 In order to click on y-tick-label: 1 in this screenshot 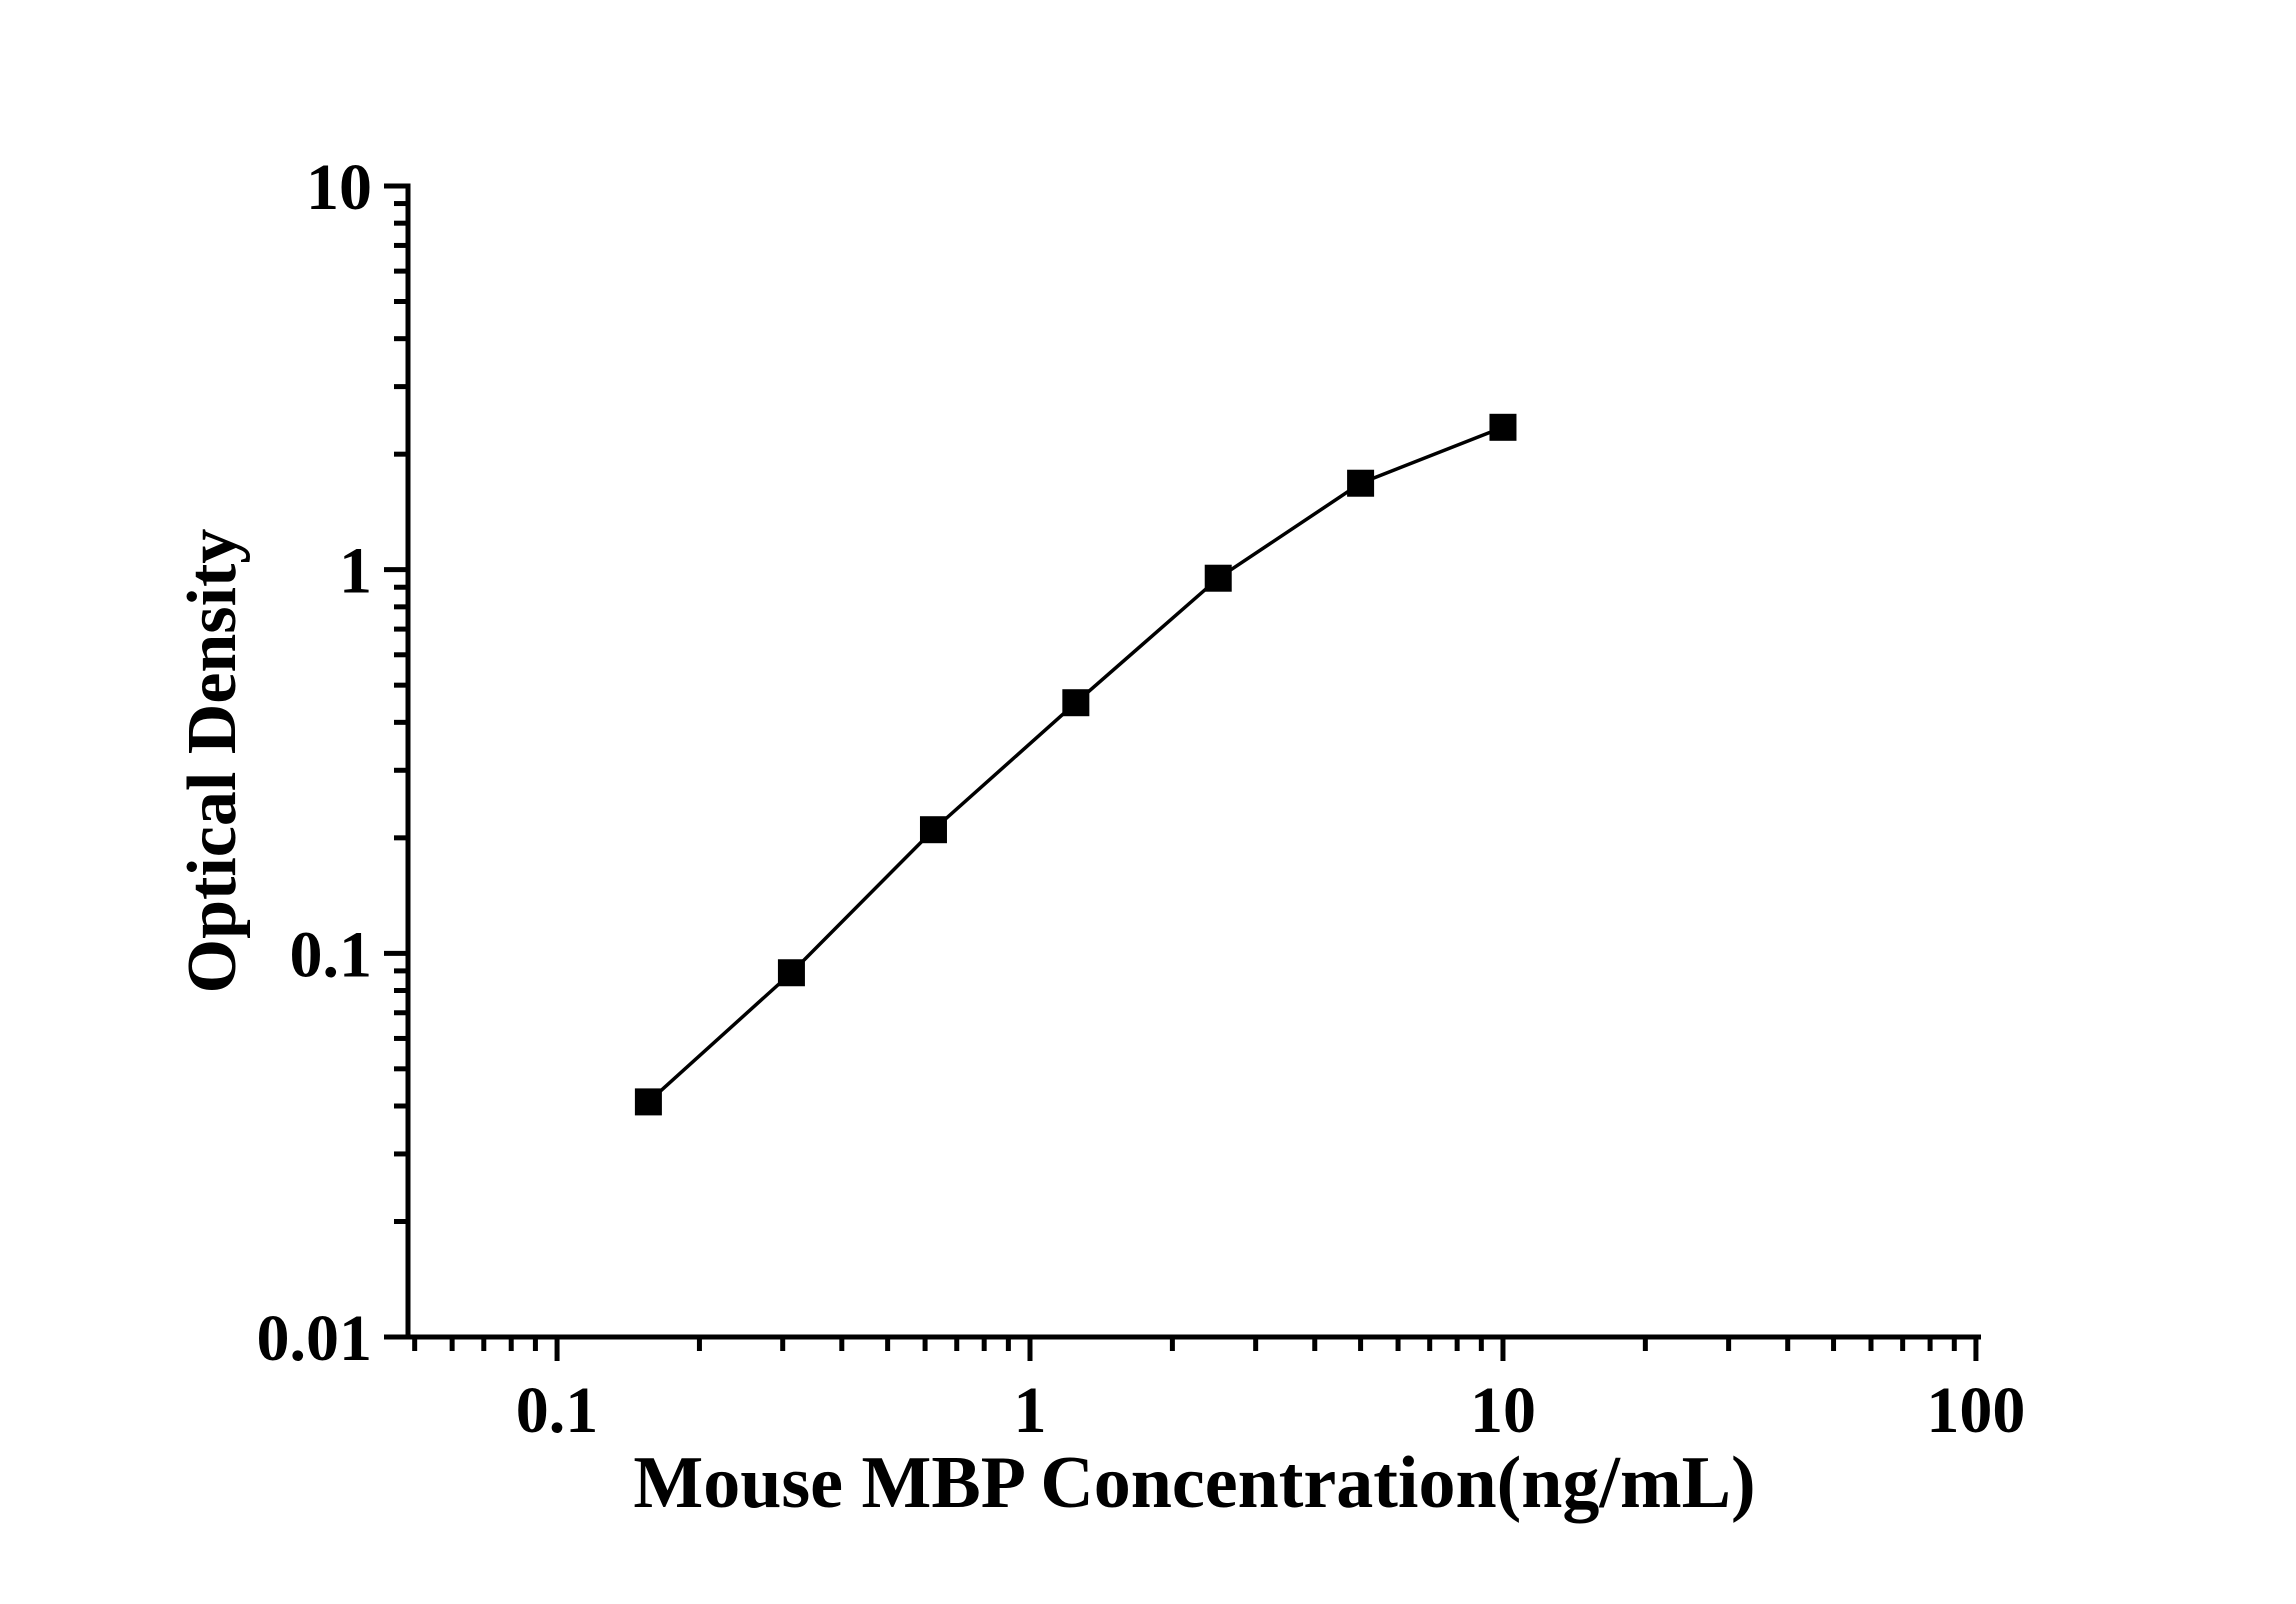, I will do `click(355, 571)`.